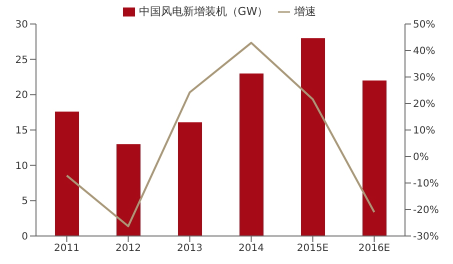 This screenshot has width=453, height=264. What do you see at coordinates (21, 25) in the screenshot?
I see `y-tick-label: 30` at bounding box center [21, 25].